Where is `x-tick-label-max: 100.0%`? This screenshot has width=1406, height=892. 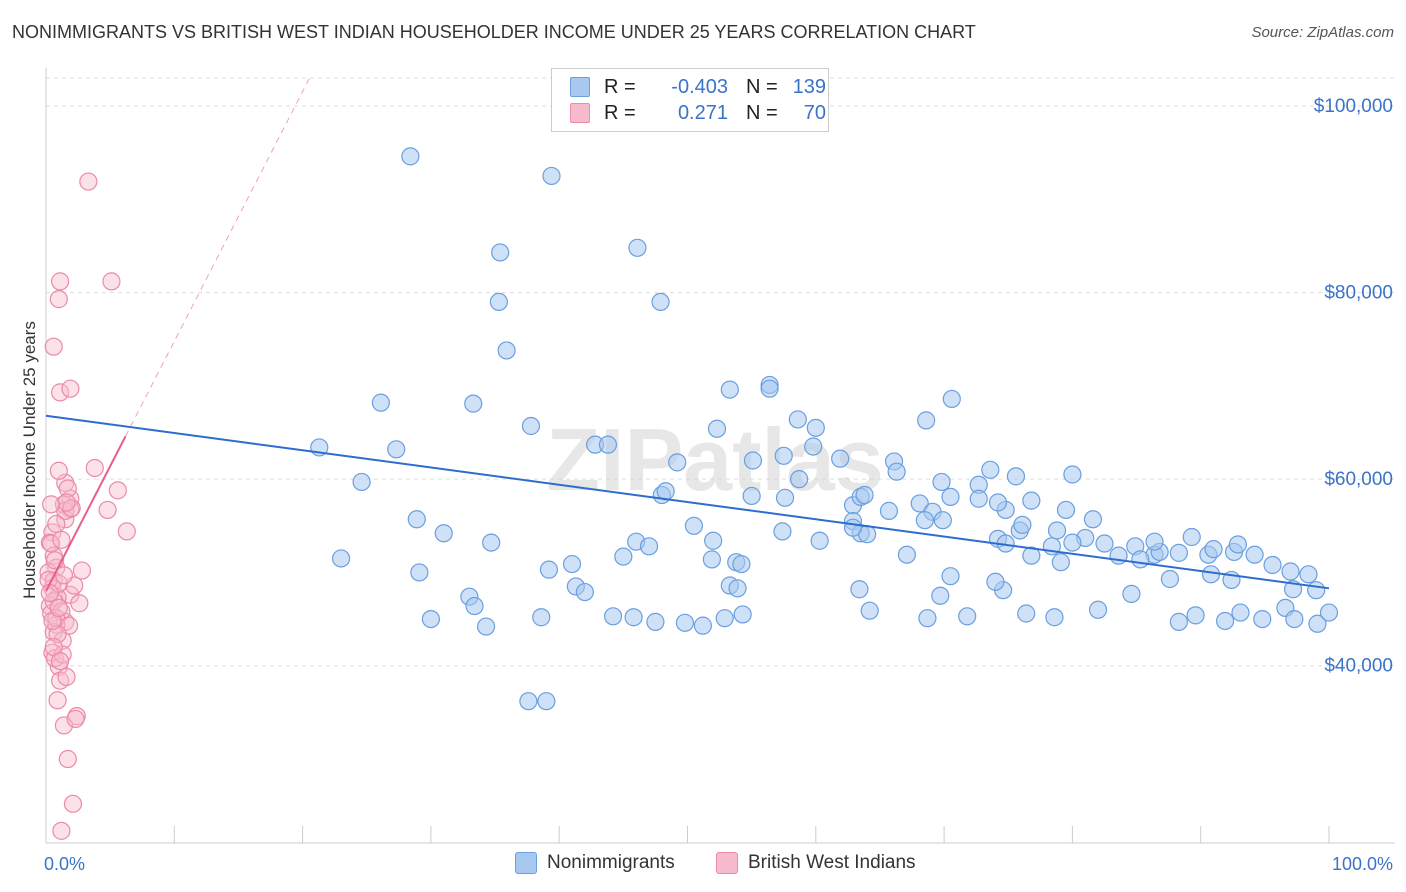
x-tick-label-max: 100.0% is located at coordinates (1362, 864).